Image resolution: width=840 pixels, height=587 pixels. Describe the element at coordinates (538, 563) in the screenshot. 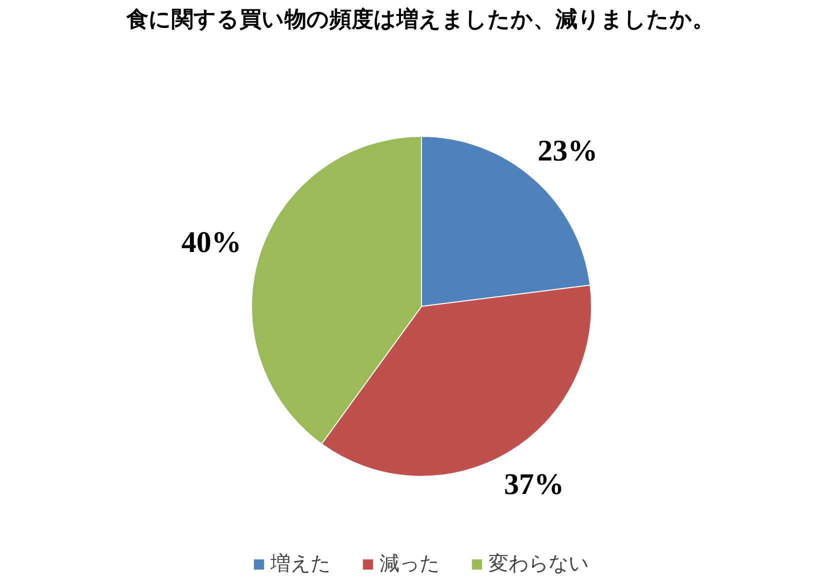

I see `legend-label: 変わらない` at that location.